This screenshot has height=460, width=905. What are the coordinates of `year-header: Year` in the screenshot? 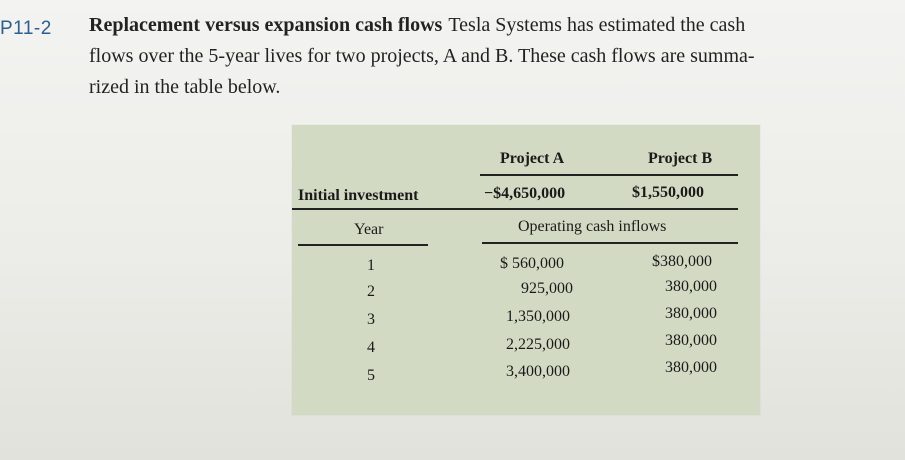 It's located at (369, 229).